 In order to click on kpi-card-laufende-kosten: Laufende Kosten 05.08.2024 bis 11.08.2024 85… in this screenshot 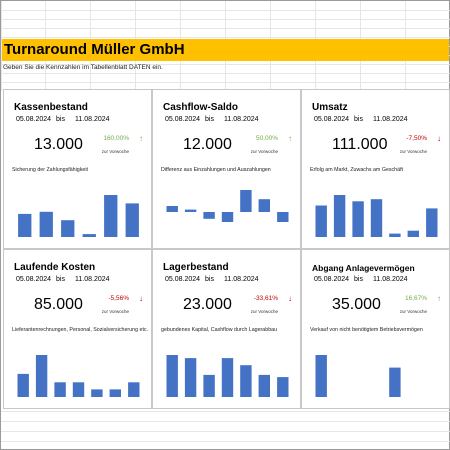, I will do `click(77, 329)`.